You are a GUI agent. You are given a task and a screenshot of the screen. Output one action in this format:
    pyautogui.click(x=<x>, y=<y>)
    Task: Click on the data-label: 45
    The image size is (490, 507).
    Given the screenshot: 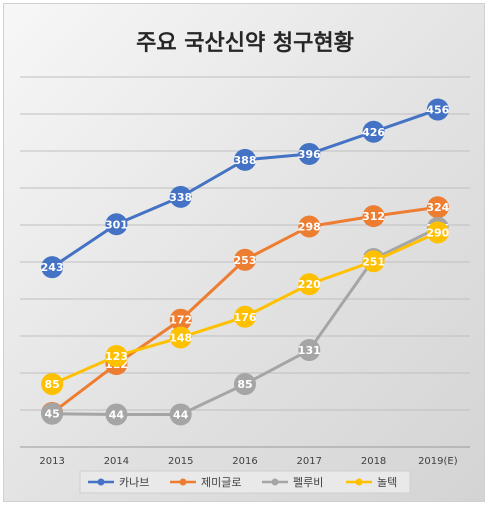 What is the action you would take?
    pyautogui.click(x=51, y=414)
    